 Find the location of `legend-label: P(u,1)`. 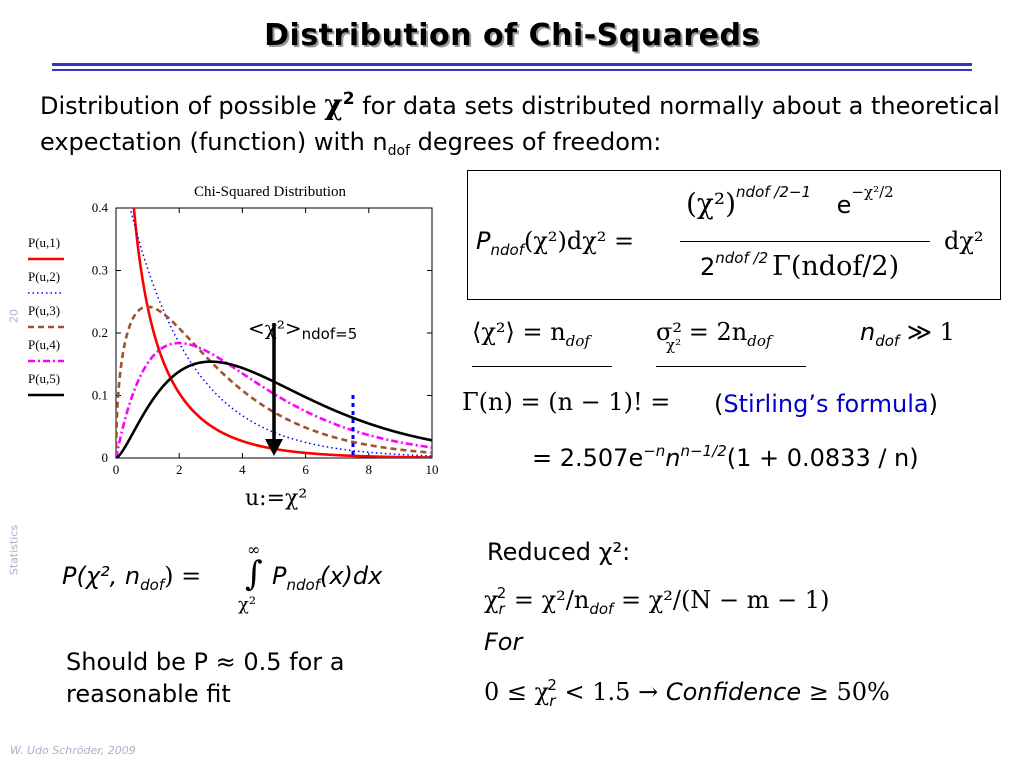

legend-label: P(u,1) is located at coordinates (44, 242).